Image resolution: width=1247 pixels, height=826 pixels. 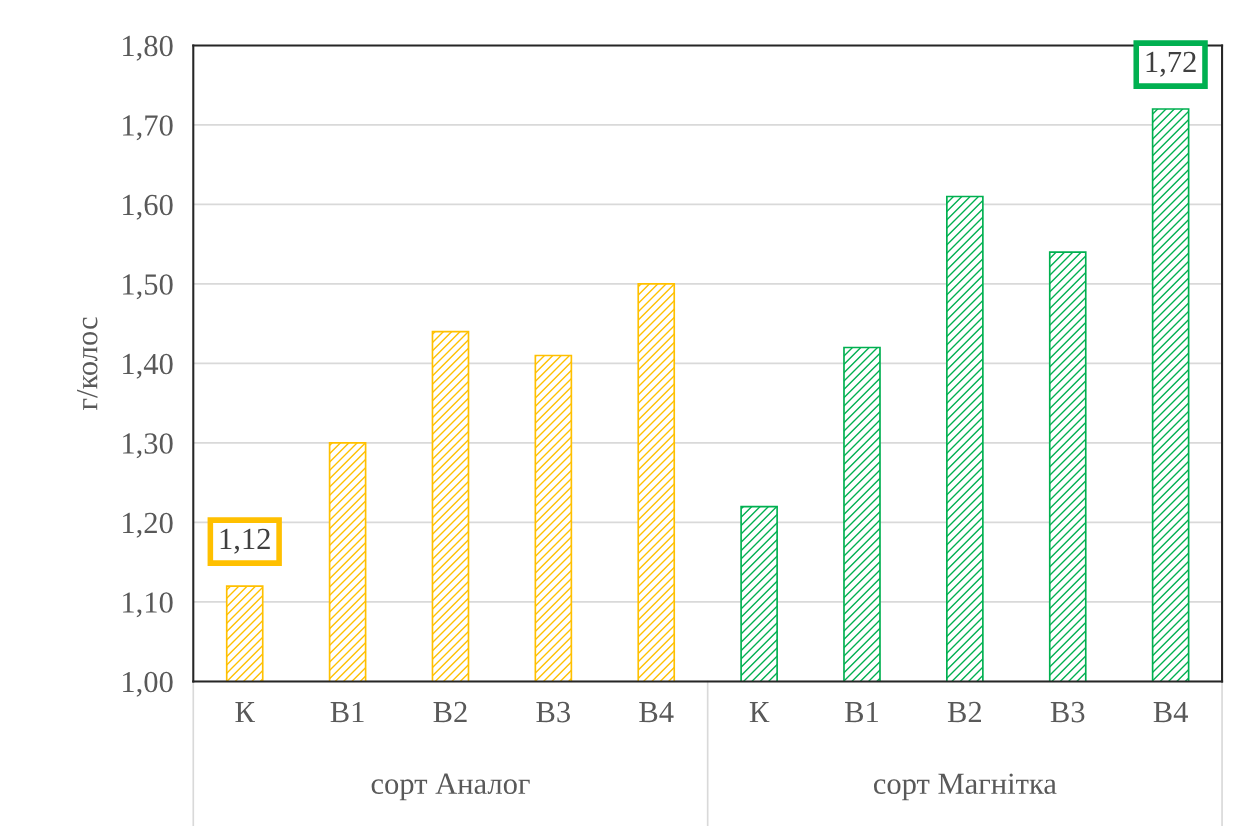 I want to click on y-tick-label: 1,40, so click(x=148, y=366).